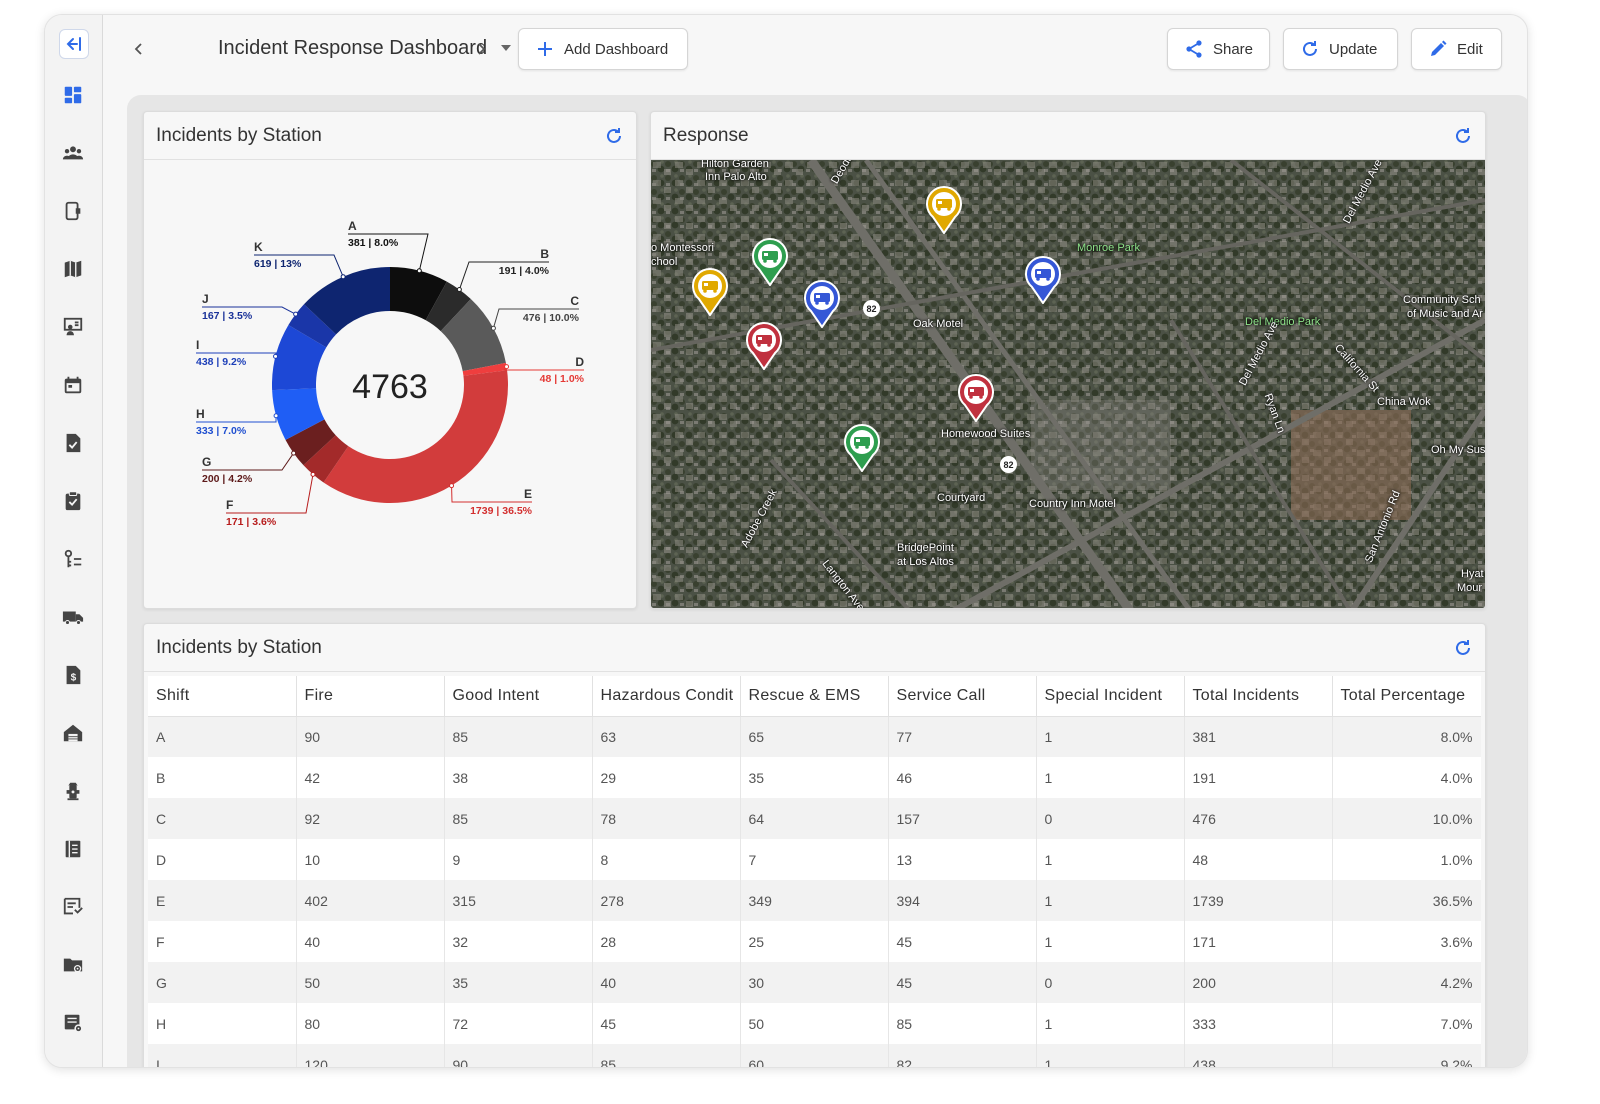  I want to click on logbook-icon, so click(73, 849).